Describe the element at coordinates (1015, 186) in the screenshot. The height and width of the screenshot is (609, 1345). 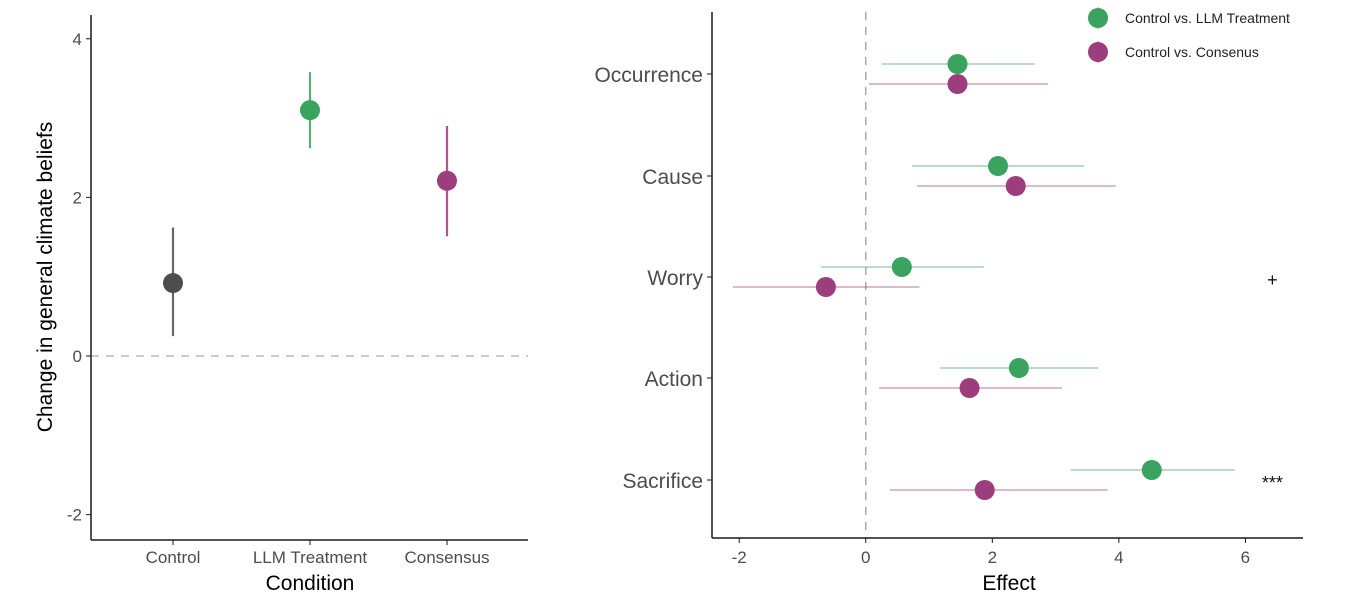
I see `point-cause-consensus` at that location.